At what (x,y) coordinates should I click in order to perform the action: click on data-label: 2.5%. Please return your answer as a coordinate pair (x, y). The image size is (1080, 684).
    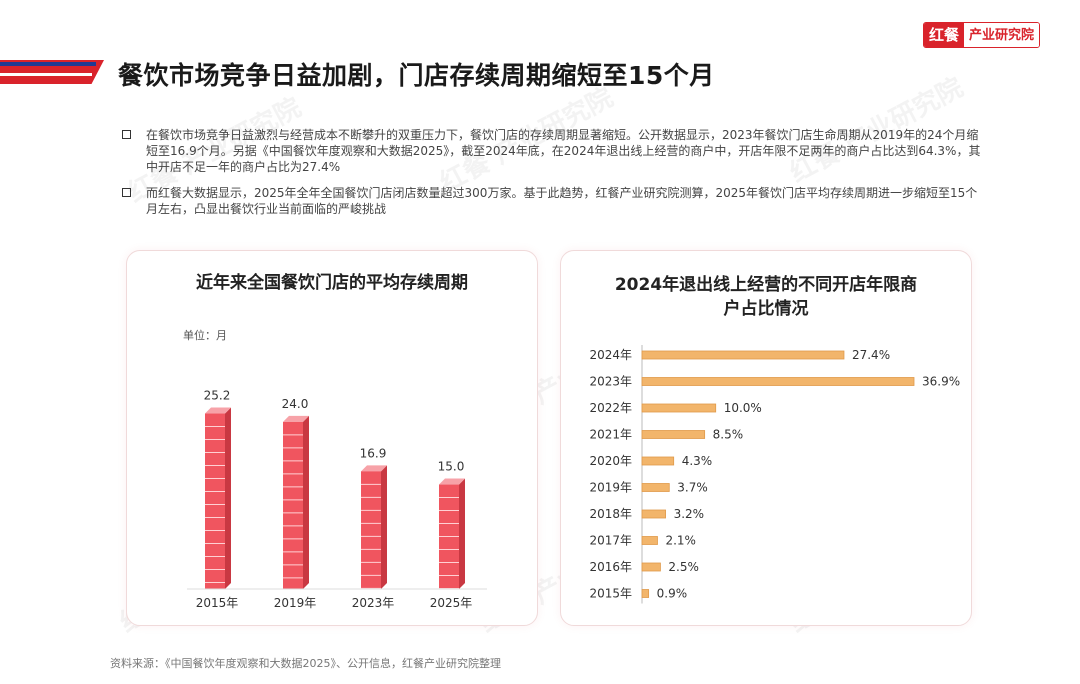
    Looking at the image, I should click on (683, 567).